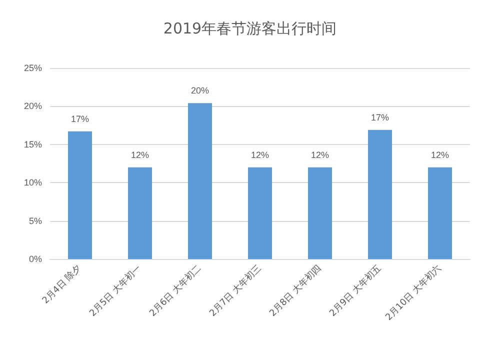 This screenshot has height=362, width=500. Describe the element at coordinates (200, 91) in the screenshot. I see `data-label: 20%` at that location.